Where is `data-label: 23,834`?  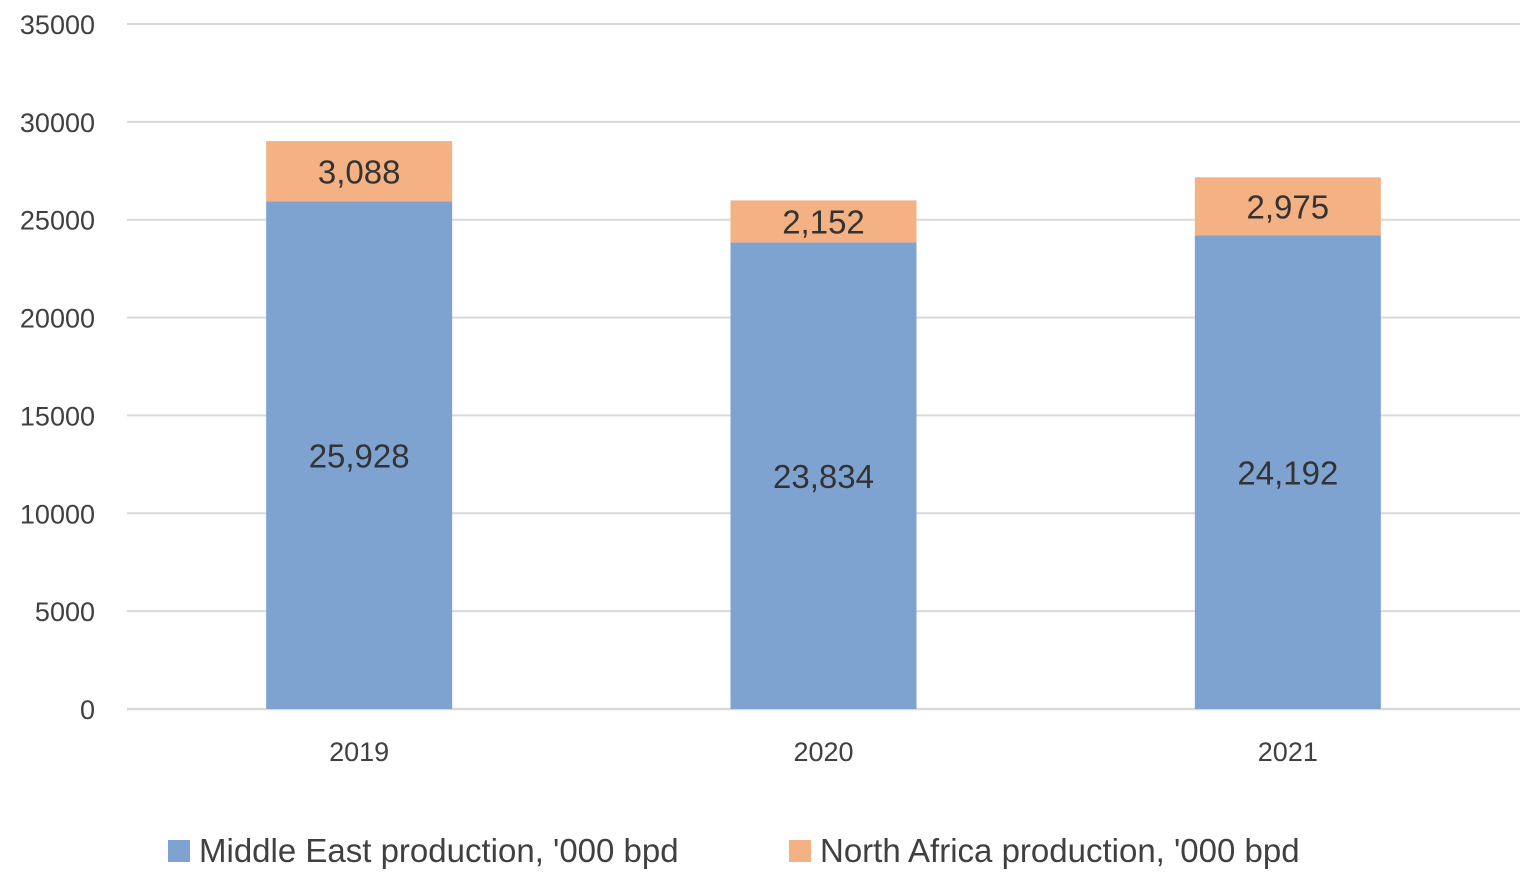 data-label: 23,834 is located at coordinates (823, 476).